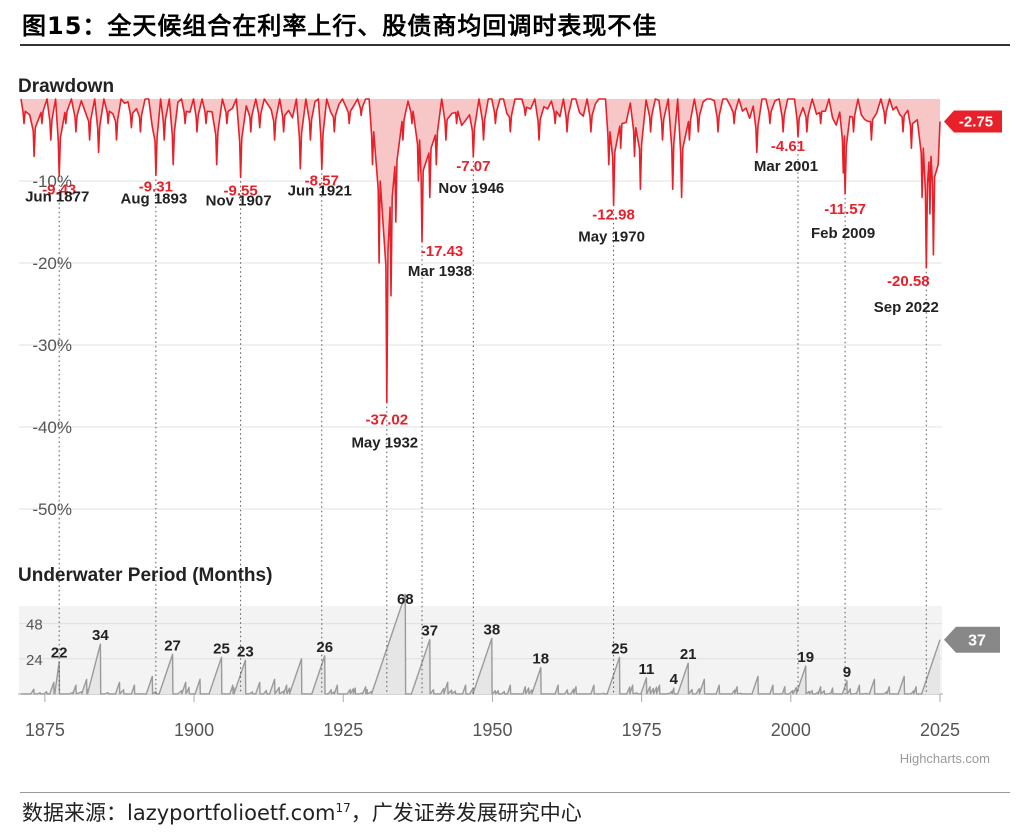  Describe the element at coordinates (324, 647) in the screenshot. I see `underwater-value-label: 26` at that location.